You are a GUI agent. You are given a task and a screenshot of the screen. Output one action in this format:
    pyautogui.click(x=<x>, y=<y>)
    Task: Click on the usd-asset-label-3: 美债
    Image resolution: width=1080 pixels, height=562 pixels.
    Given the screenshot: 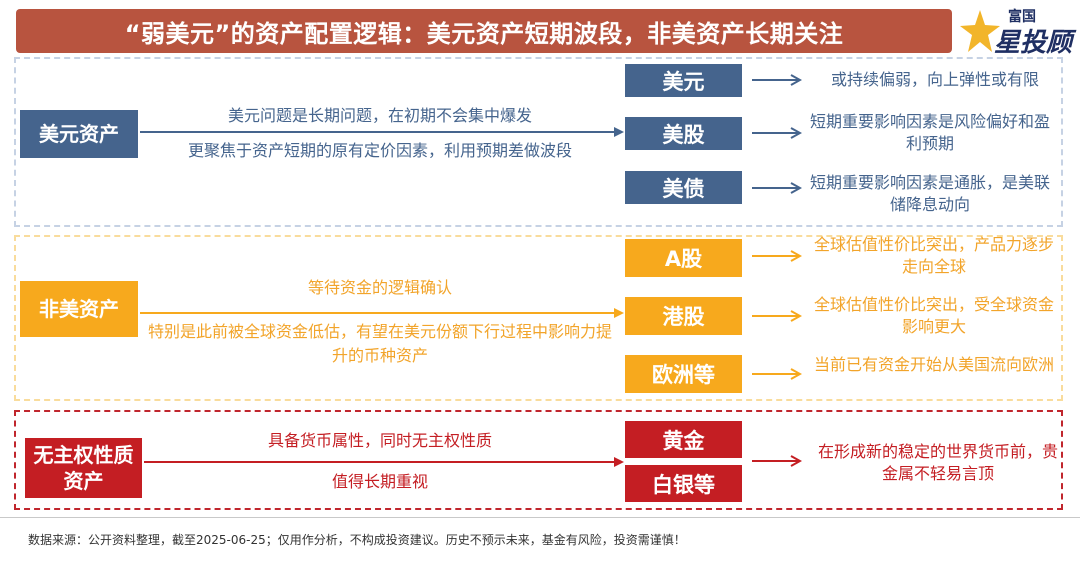 What is the action you would take?
    pyautogui.click(x=683, y=188)
    